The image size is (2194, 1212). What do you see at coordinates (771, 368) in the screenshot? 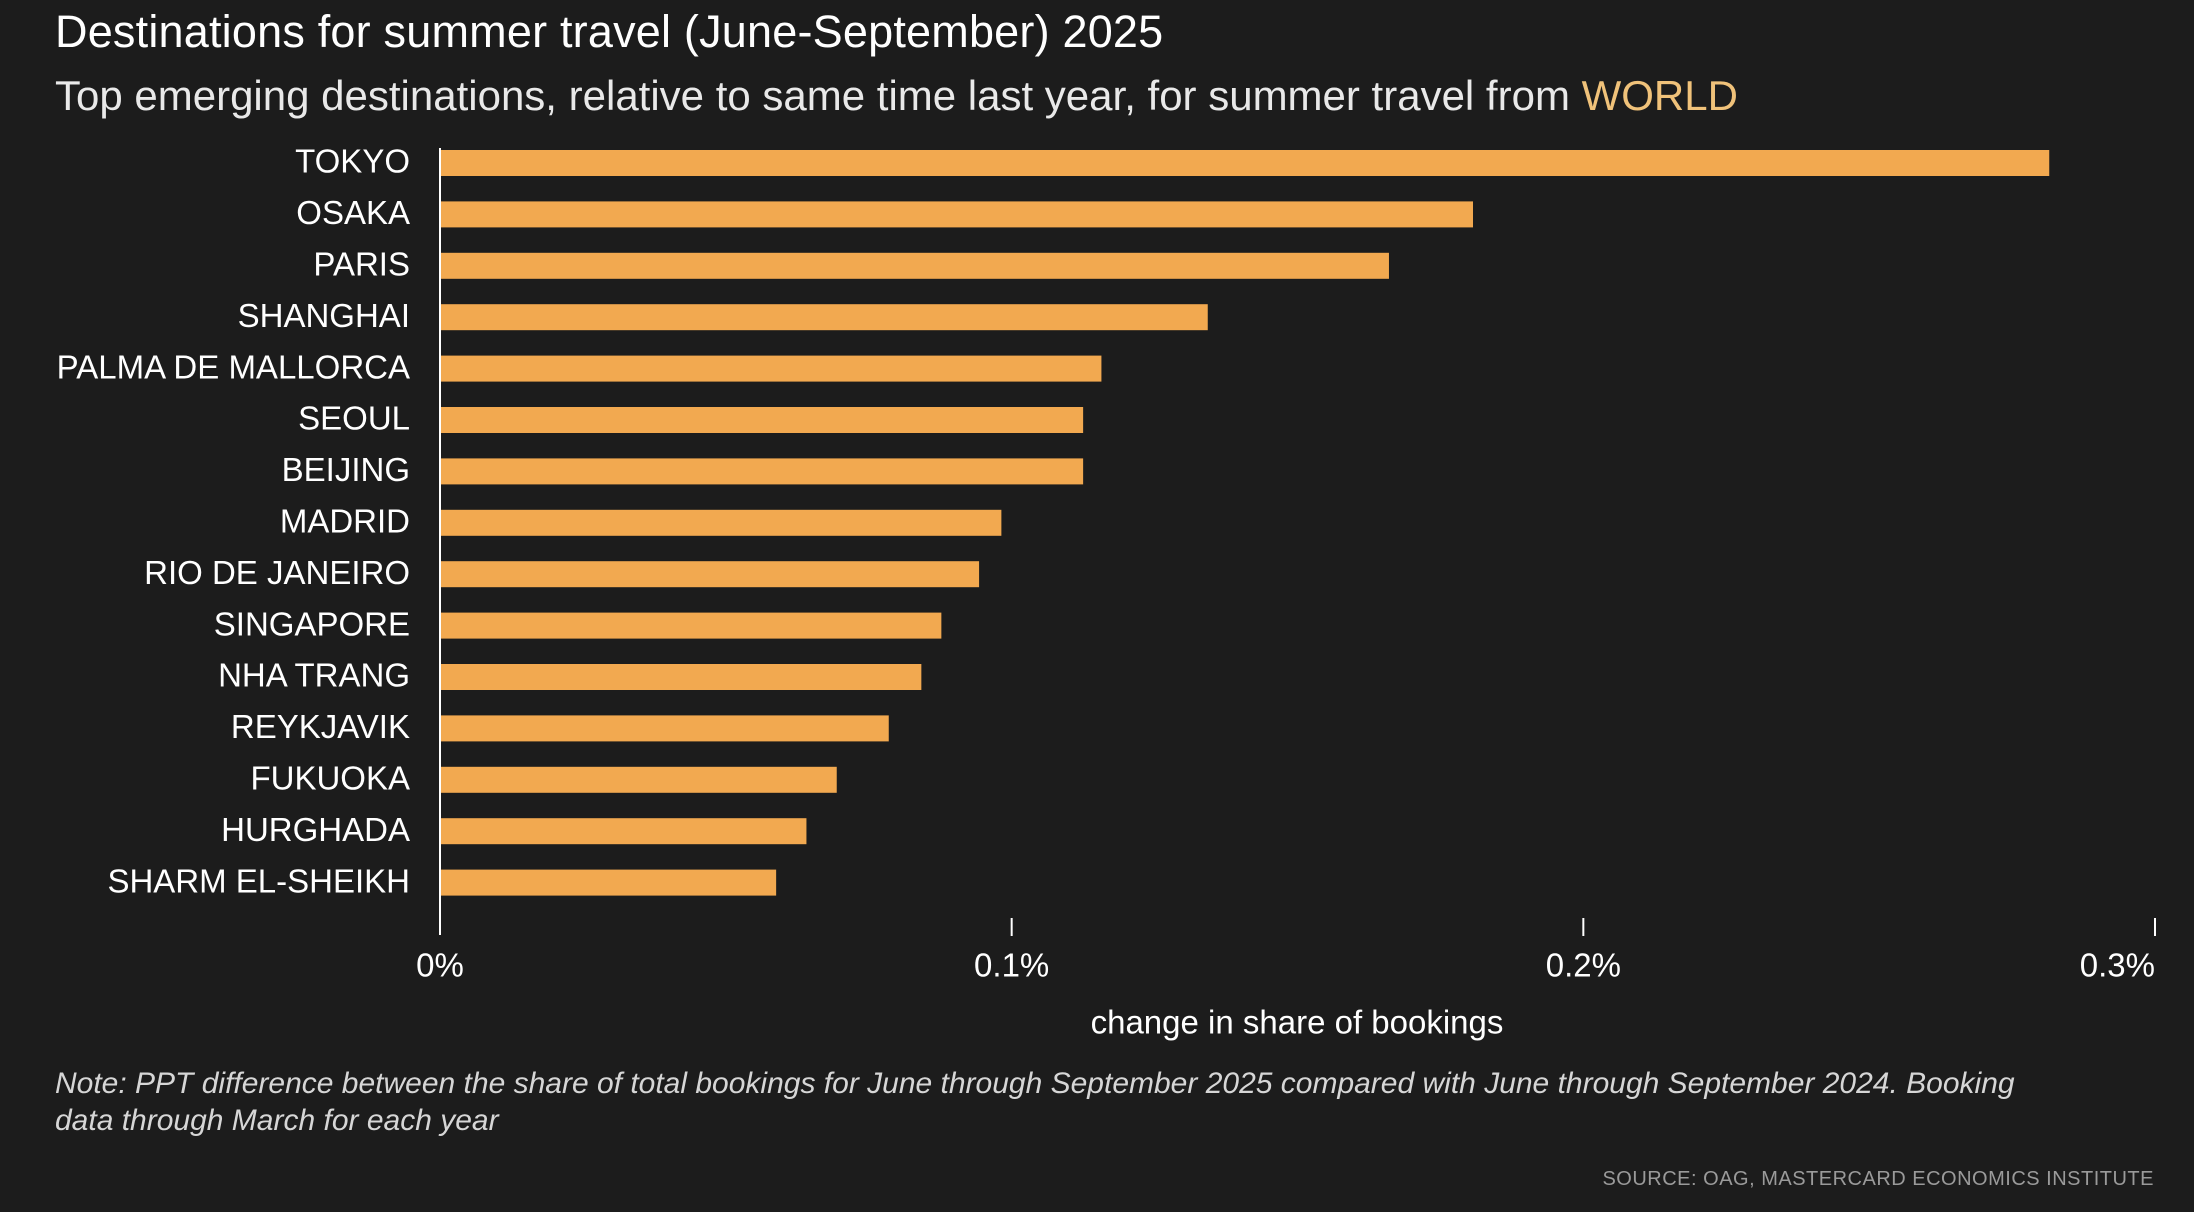
I see `bar-palma-de-mallorca` at bounding box center [771, 368].